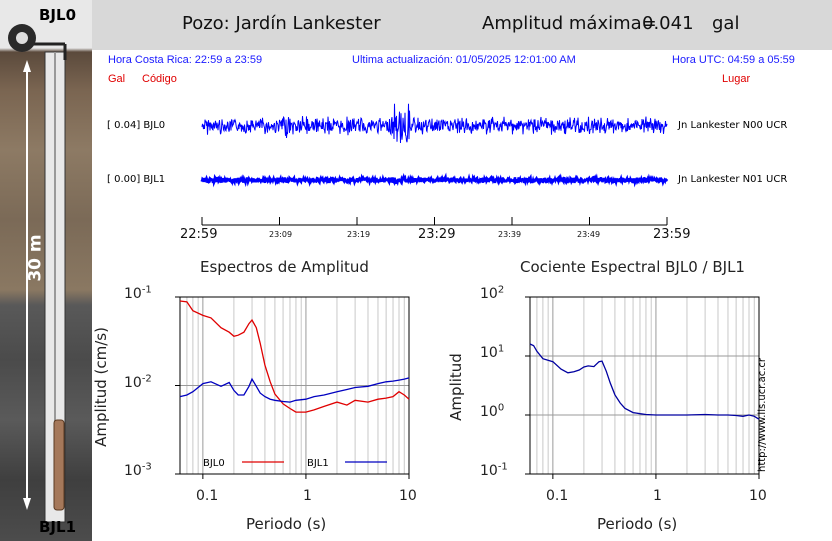 Image resolution: width=832 pixels, height=541 pixels. Describe the element at coordinates (281, 234) in the screenshot. I see `time-tick-label: 23:09` at that location.